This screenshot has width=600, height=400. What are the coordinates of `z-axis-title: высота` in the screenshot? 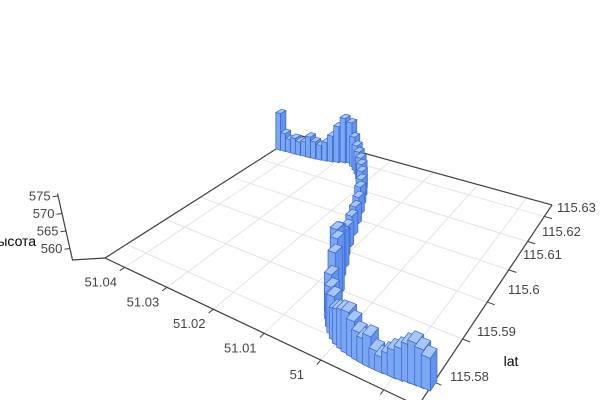 It's located at (18, 241).